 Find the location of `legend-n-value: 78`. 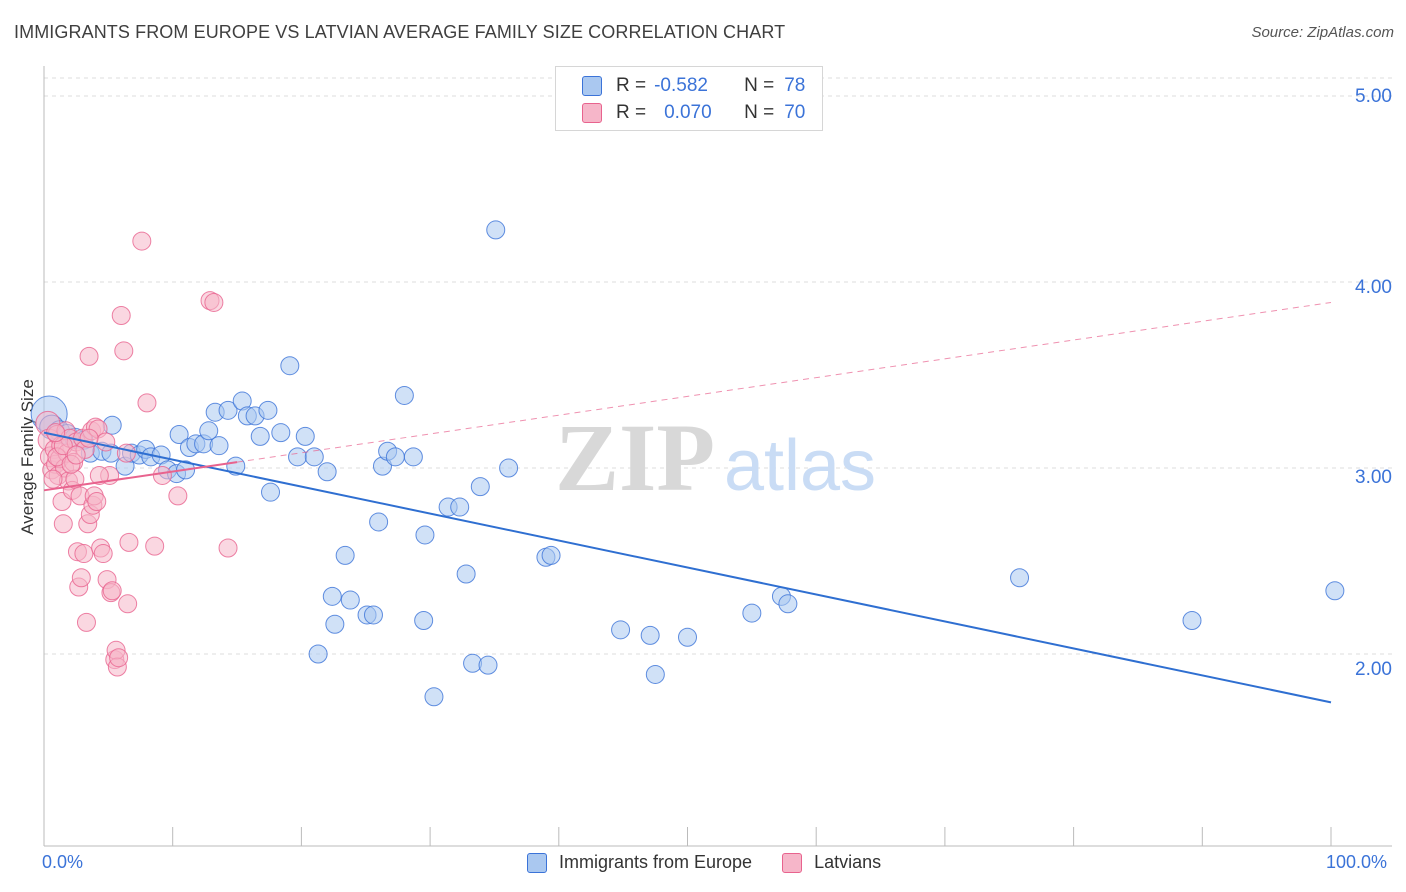

legend-n-value: 78 is located at coordinates (795, 85).